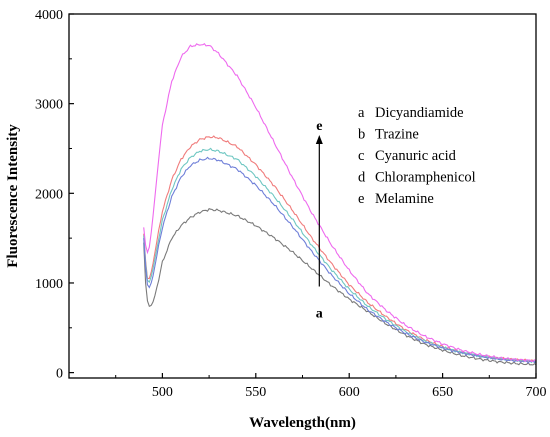 The width and height of the screenshot is (550, 437). I want to click on arrow-label-bottom: a, so click(319, 314).